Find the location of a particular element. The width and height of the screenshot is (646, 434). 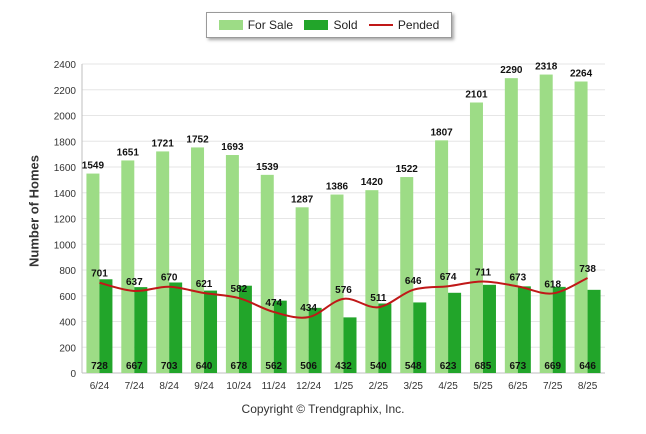

data-label-sold: 685 is located at coordinates (483, 366).